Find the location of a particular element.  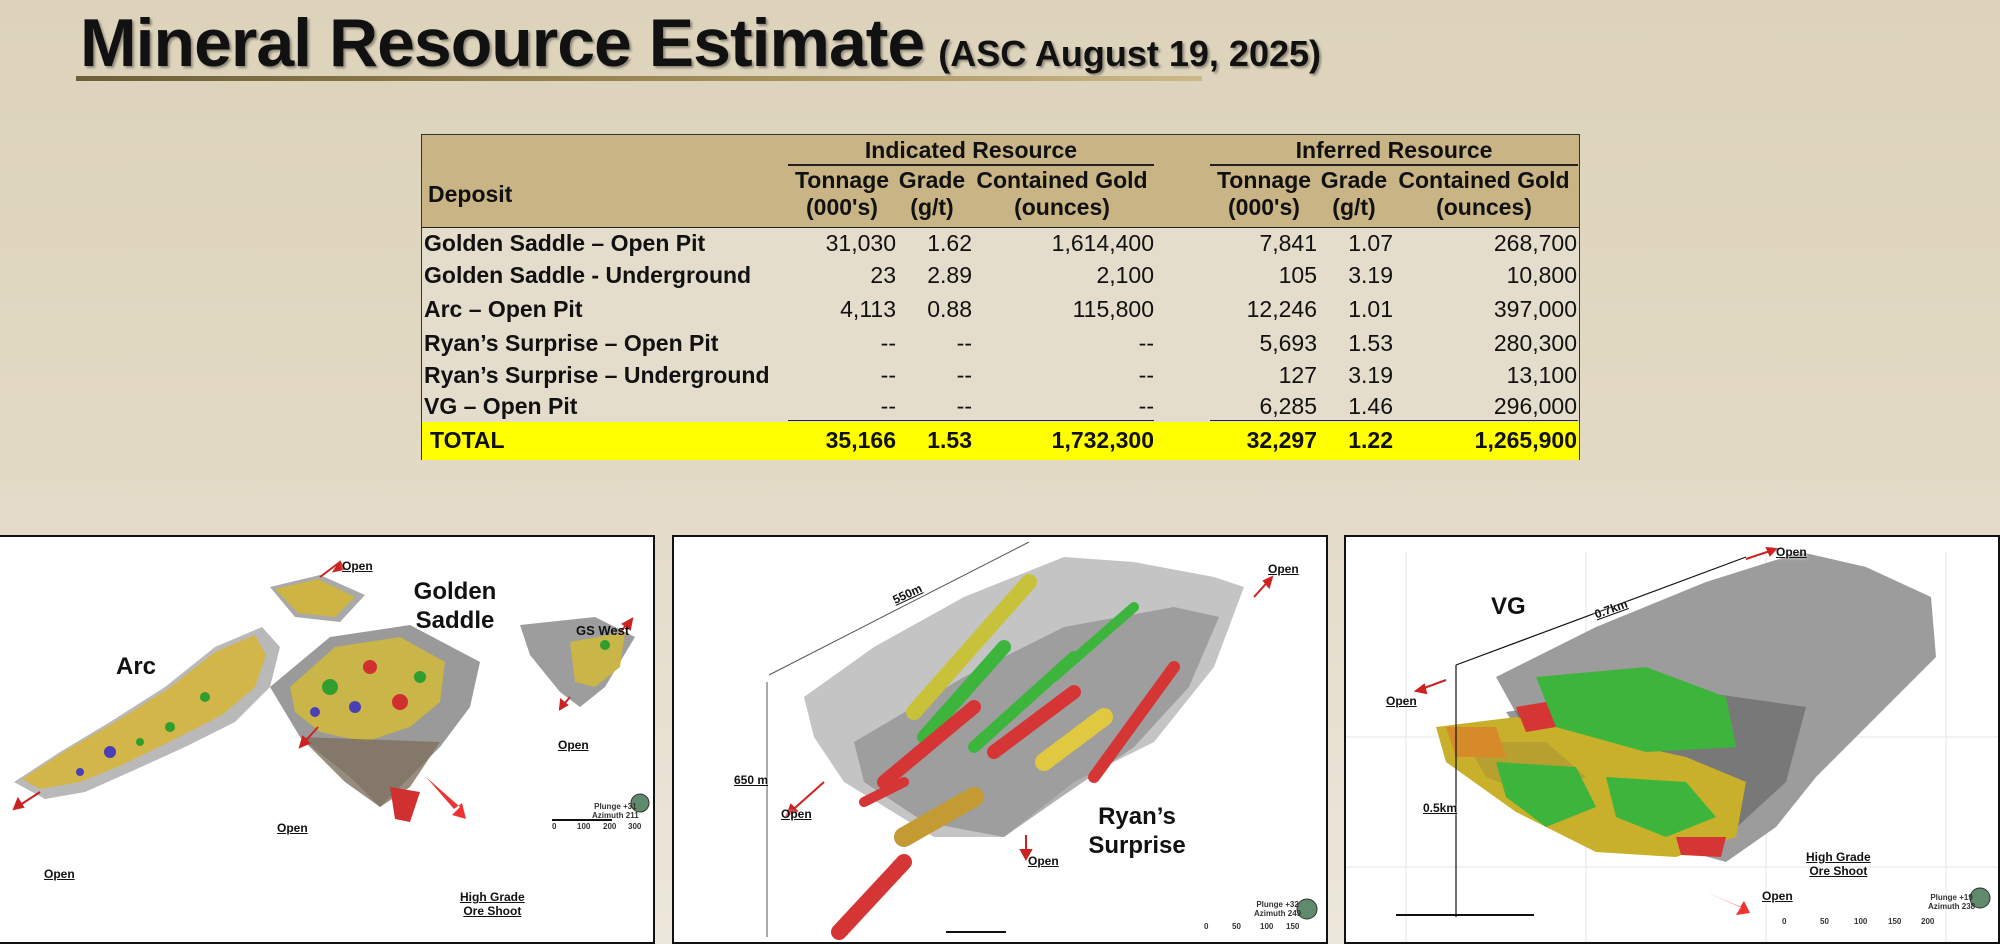

total-label: TOTAL is located at coordinates (467, 440).